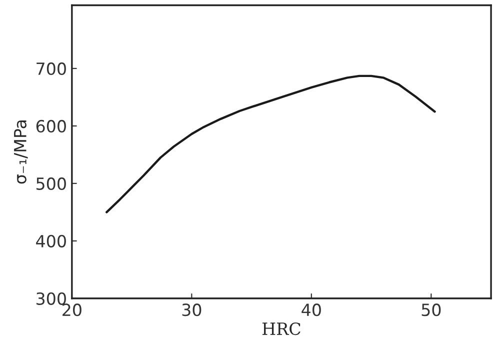 Image resolution: width=496 pixels, height=349 pixels. I want to click on y-tick-label: 300, so click(51, 298).